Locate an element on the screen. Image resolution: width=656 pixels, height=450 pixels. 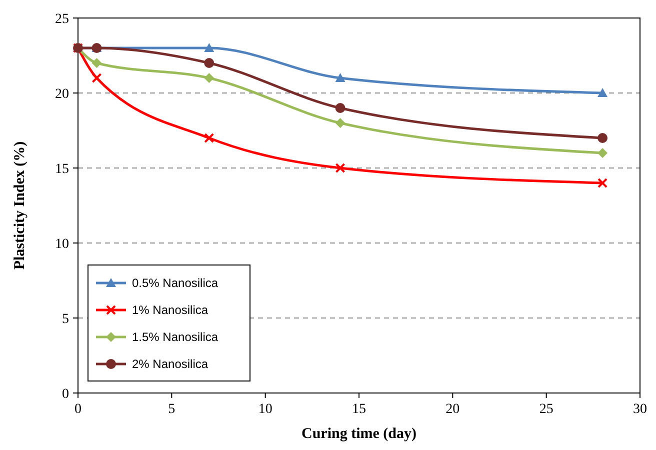
x-tick-label: 10 is located at coordinates (265, 409).